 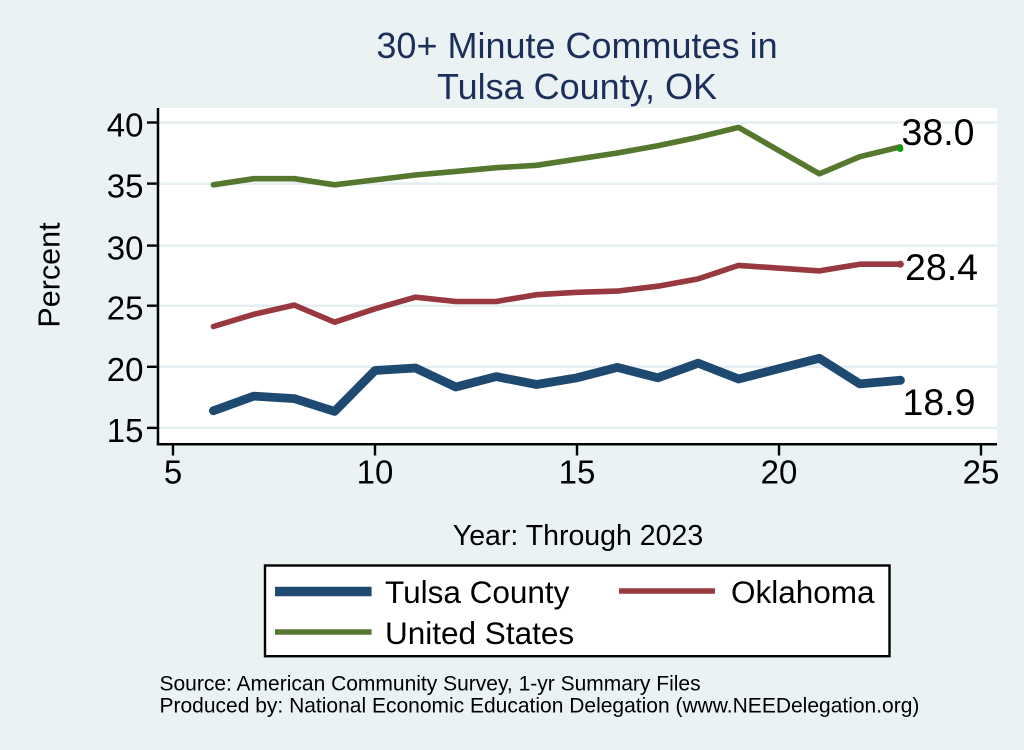 I want to click on svg-text: Tulsa County, so click(x=477, y=592).